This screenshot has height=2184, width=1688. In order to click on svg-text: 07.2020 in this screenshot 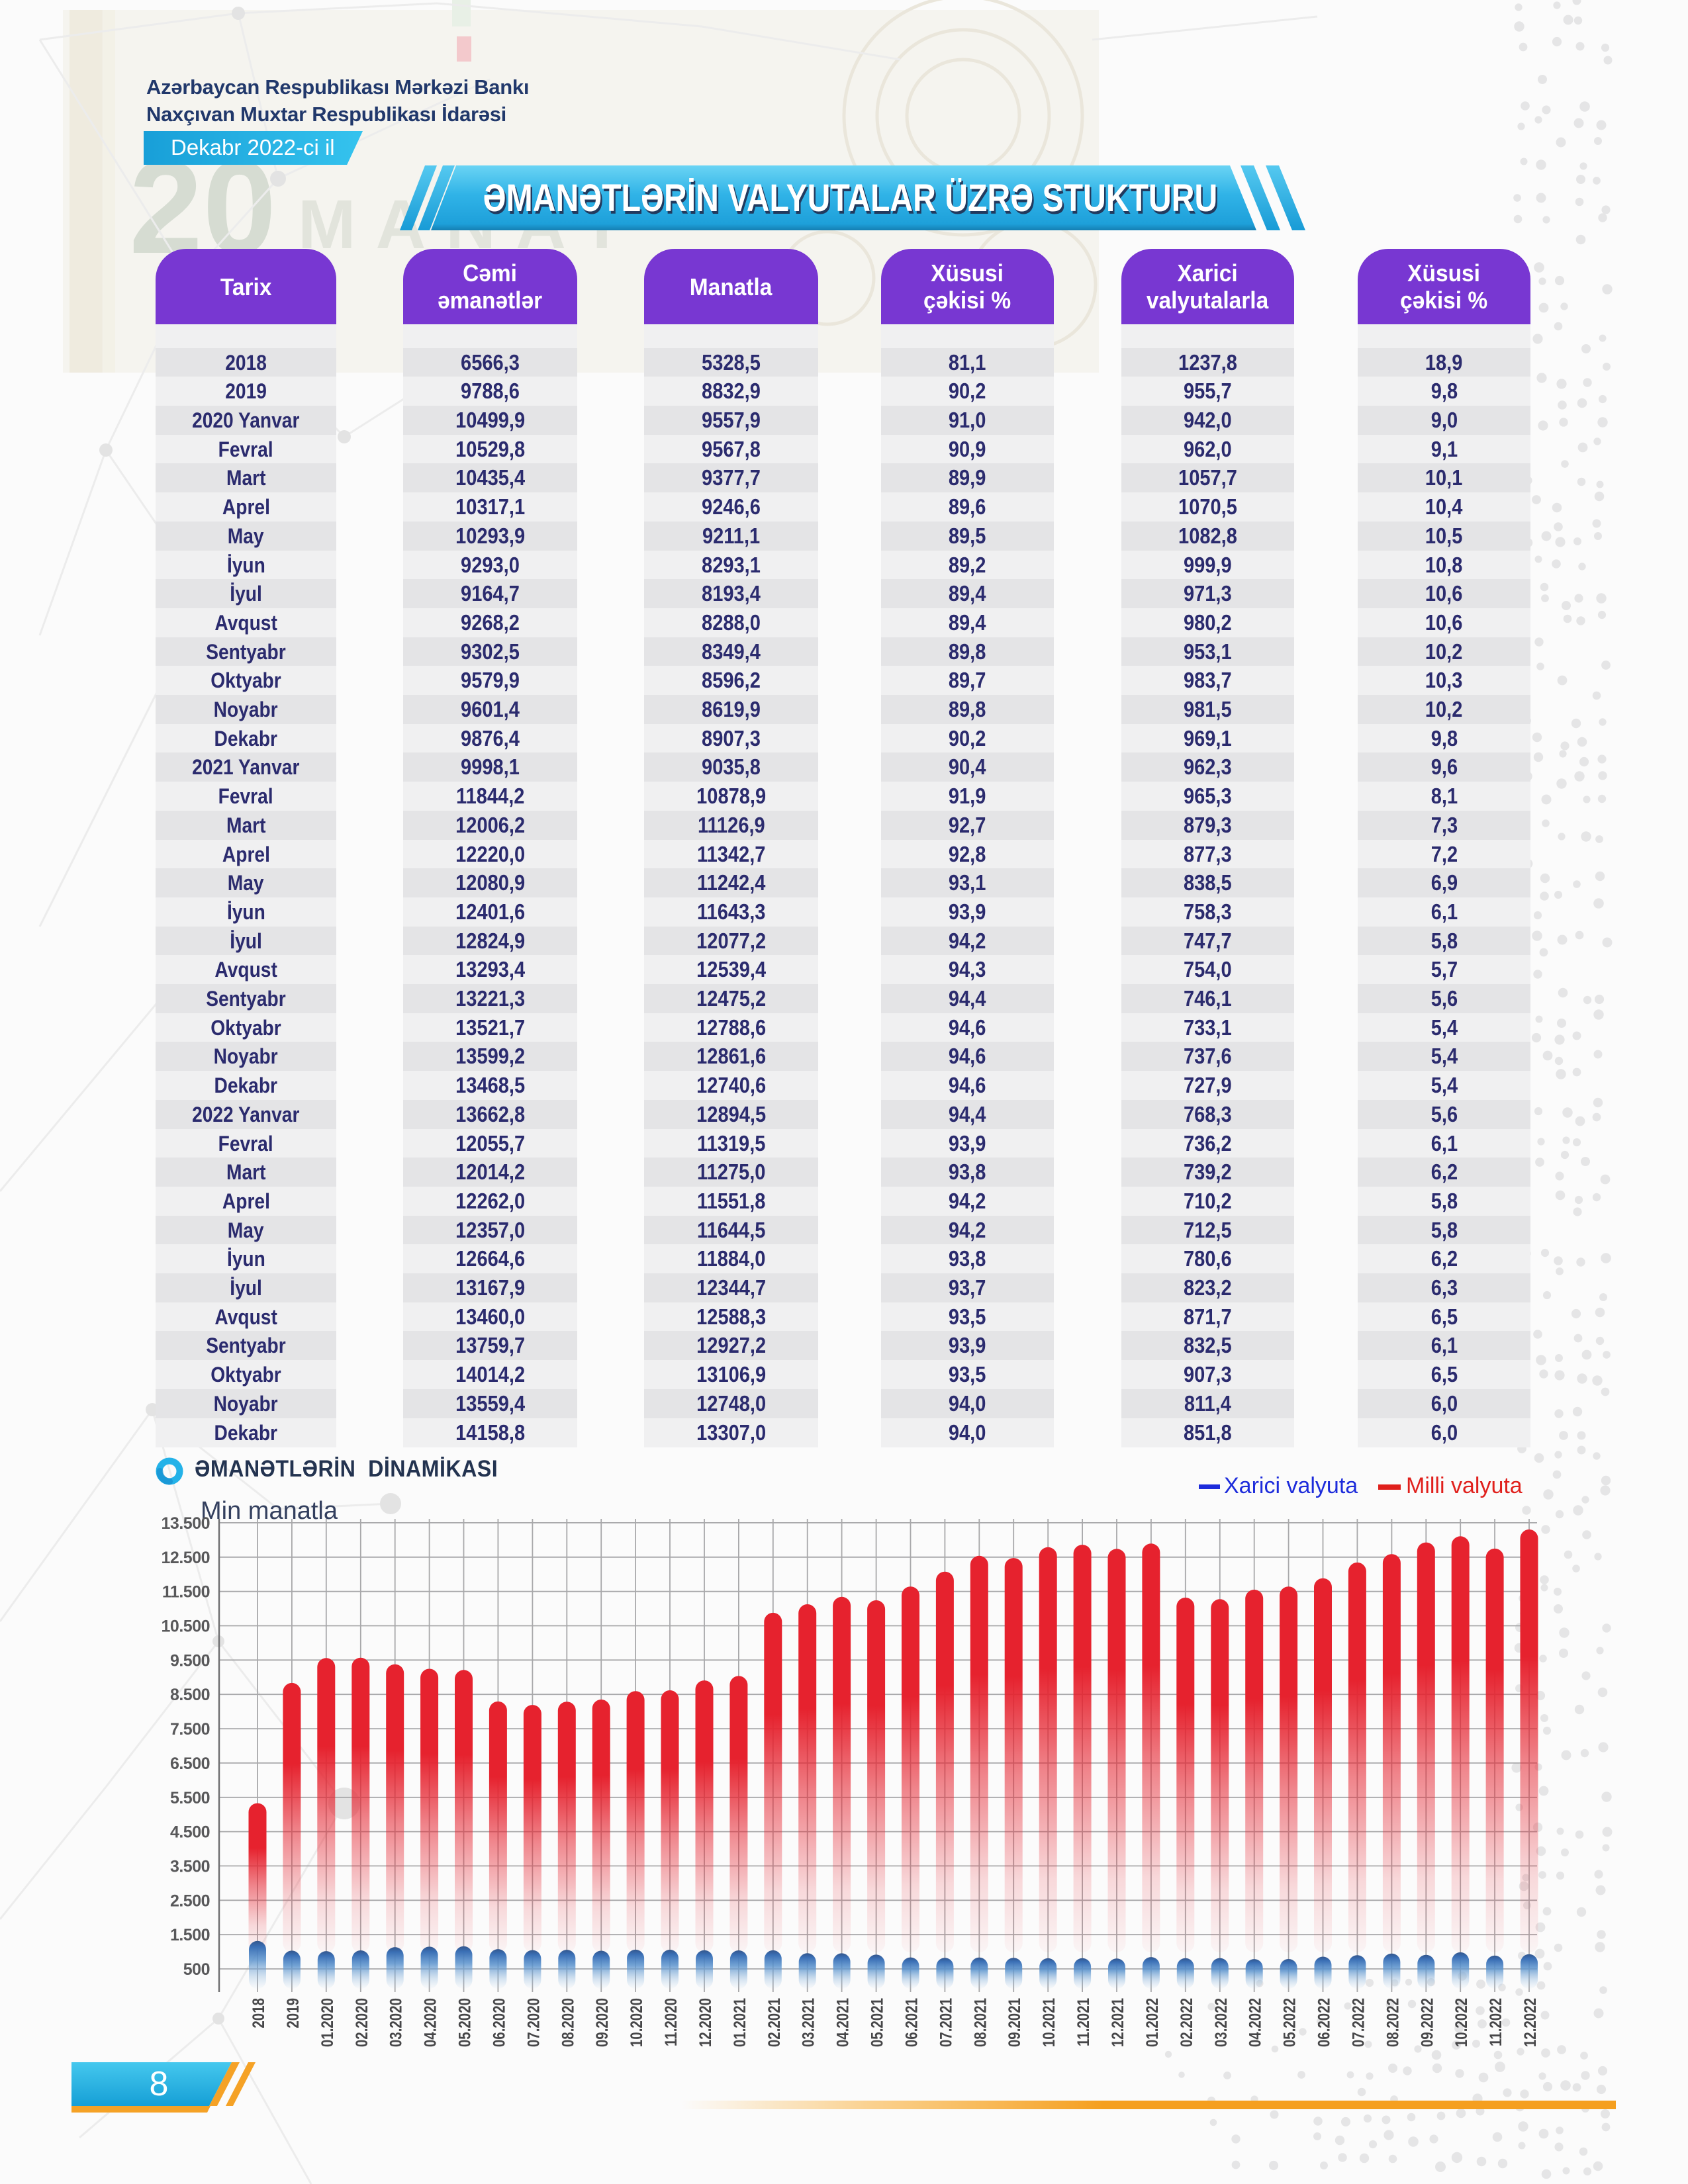, I will do `click(533, 2022)`.